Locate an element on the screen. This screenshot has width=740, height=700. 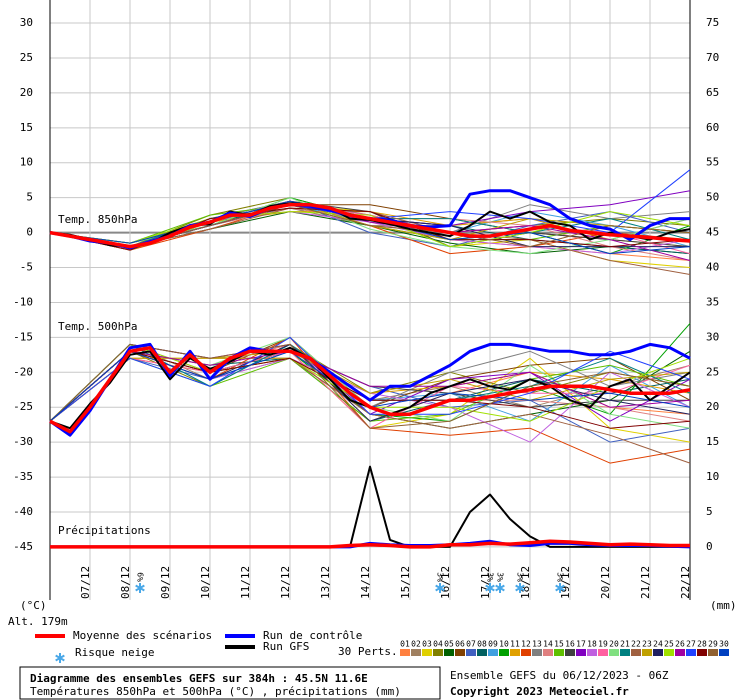
y-tick-label: 20 is located at coordinates (26, 92).